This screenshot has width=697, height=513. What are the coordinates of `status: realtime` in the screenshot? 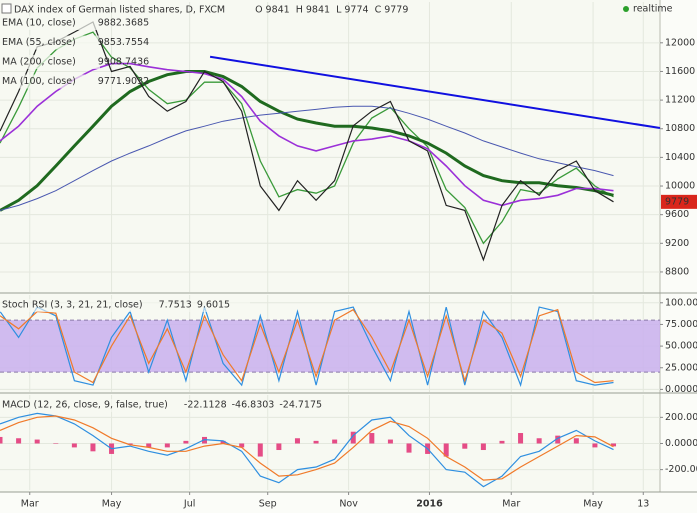 It's located at (653, 9).